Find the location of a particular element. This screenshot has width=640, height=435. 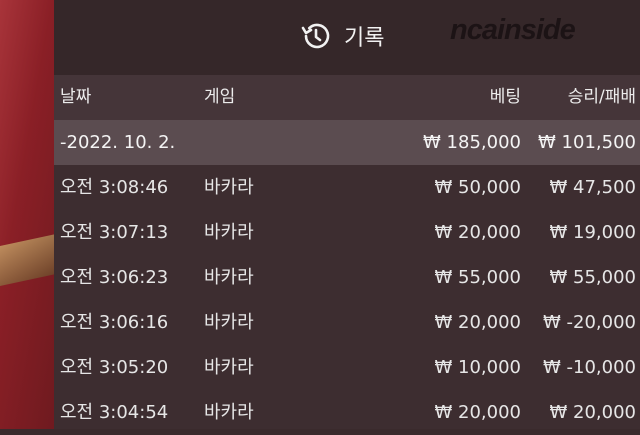

table-row: 오전 3:04:54 바카라 ₩ 20,000 ₩ 20,000 is located at coordinates (347, 412).